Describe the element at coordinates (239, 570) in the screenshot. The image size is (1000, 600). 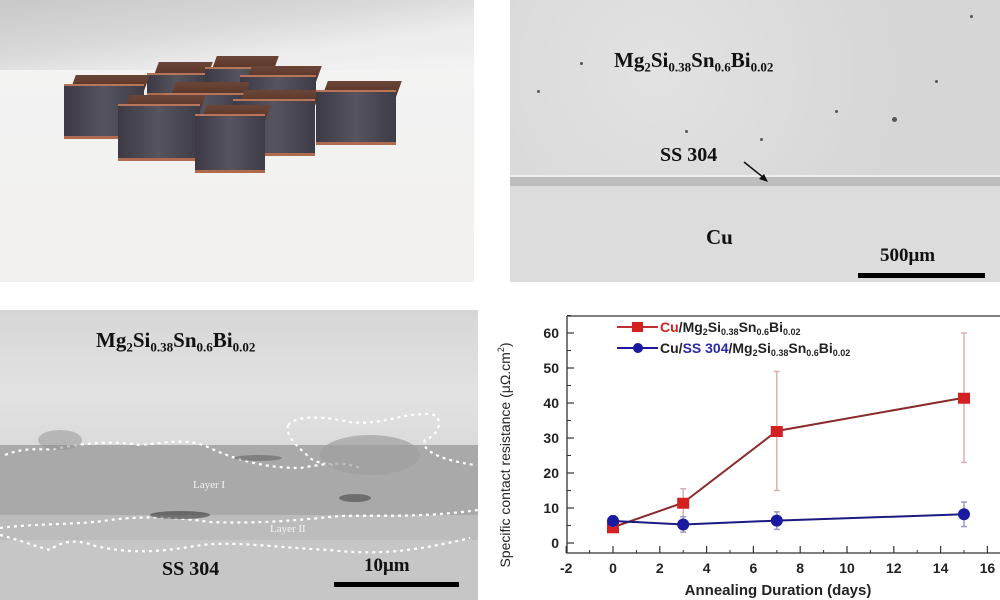
I see `ss304-region` at that location.